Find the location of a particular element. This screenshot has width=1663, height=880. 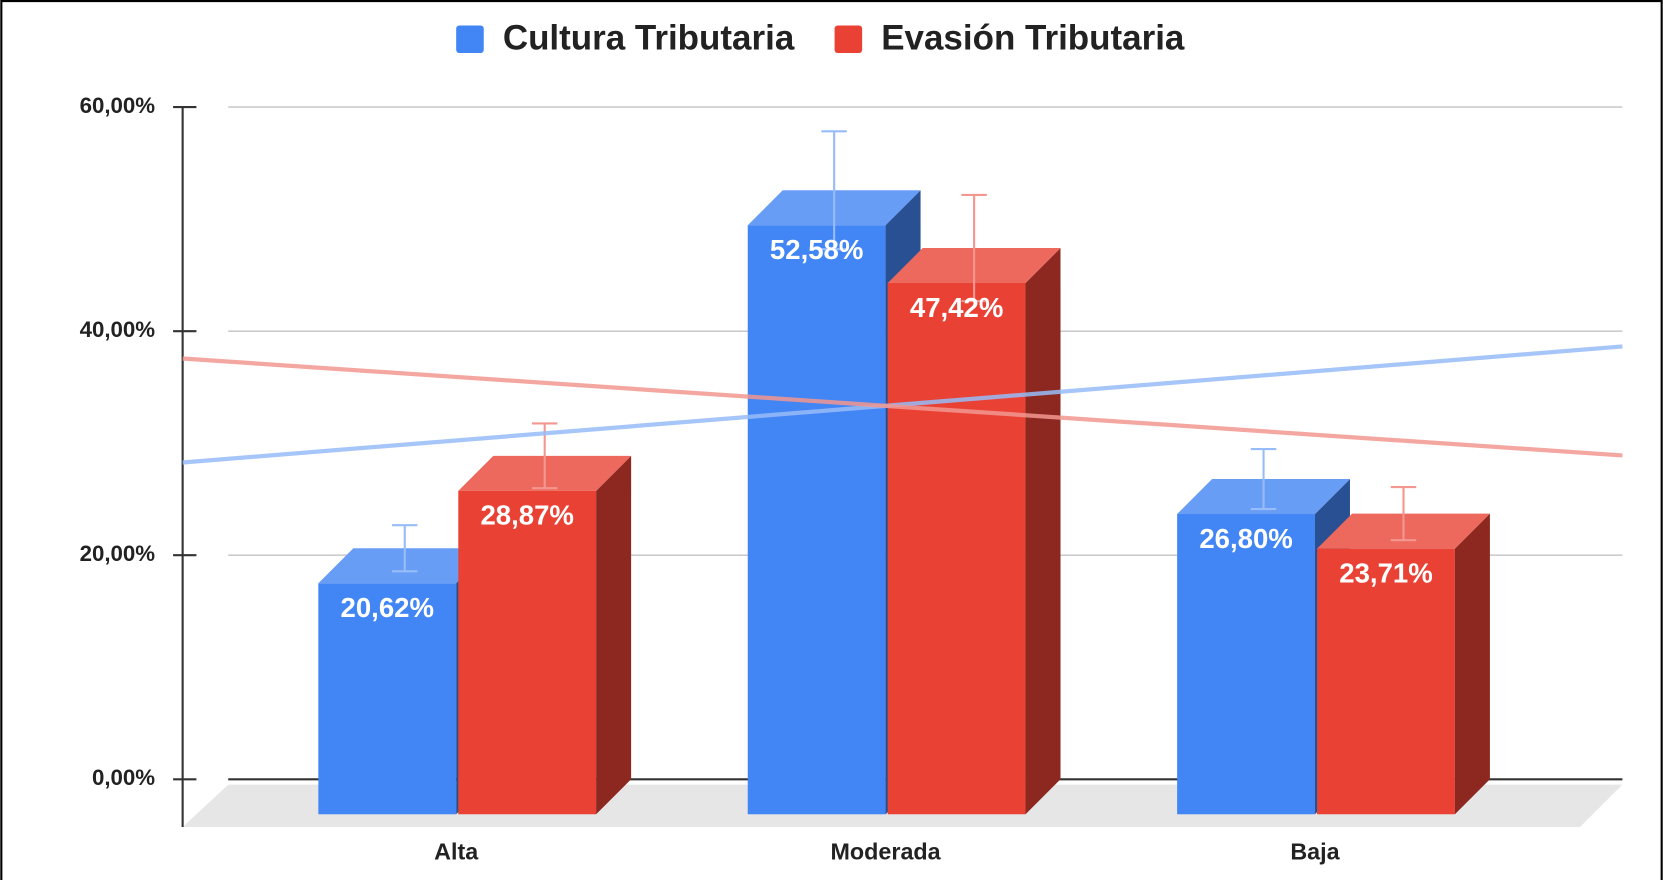

legend-label: Cultura Tributaria is located at coordinates (649, 38).